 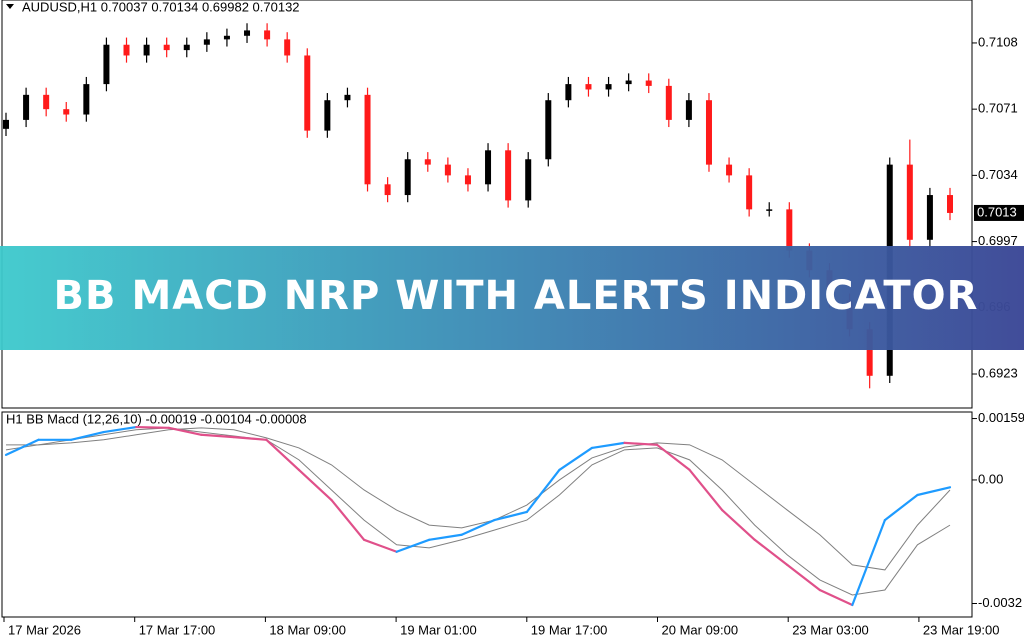 What do you see at coordinates (438, 629) in the screenshot?
I see `x-tick-label: 19 Mar 01:00` at bounding box center [438, 629].